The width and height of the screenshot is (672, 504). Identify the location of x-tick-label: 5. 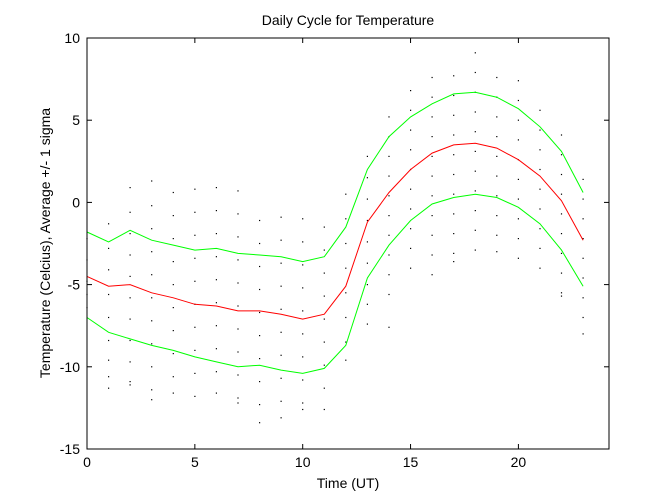
(195, 462).